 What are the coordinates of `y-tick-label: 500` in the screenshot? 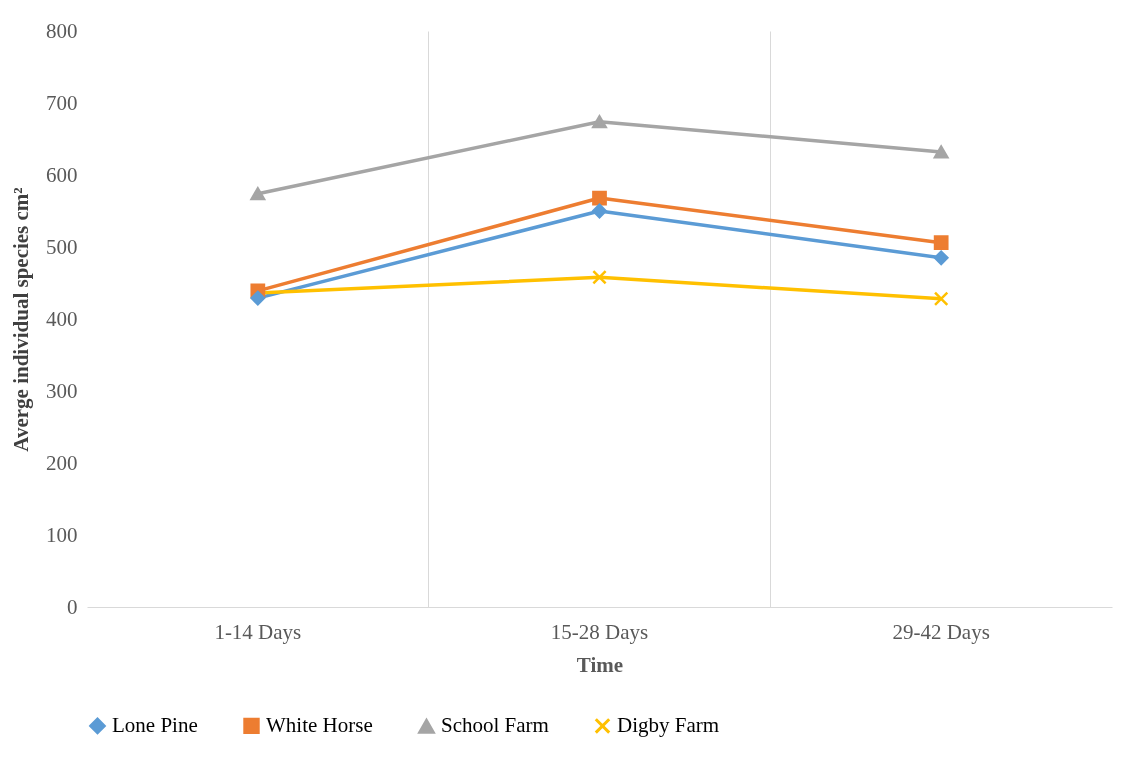 It's located at (62, 246).